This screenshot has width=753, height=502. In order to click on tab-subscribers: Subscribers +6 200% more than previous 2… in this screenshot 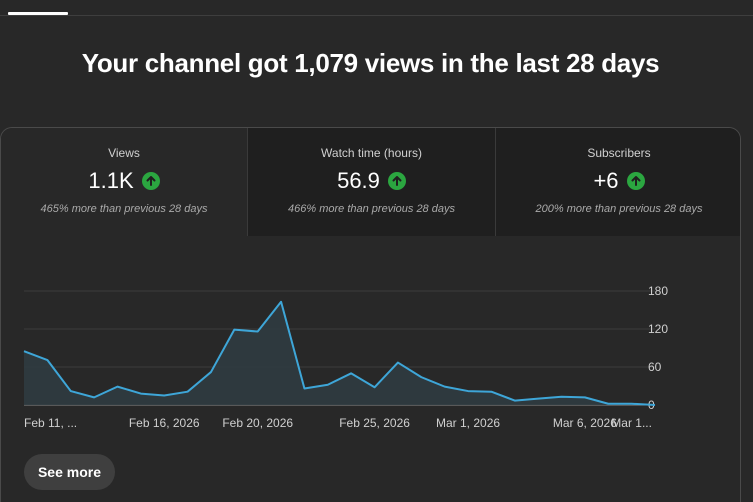, I will do `click(617, 182)`.